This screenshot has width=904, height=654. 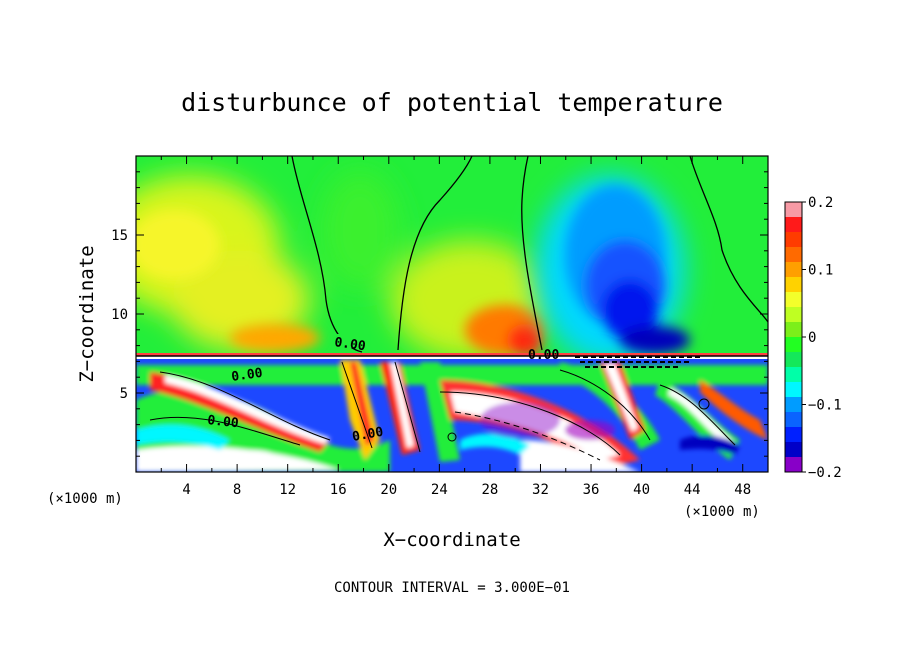 What do you see at coordinates (591, 490) in the screenshot?
I see `x-tick-label: 36` at bounding box center [591, 490].